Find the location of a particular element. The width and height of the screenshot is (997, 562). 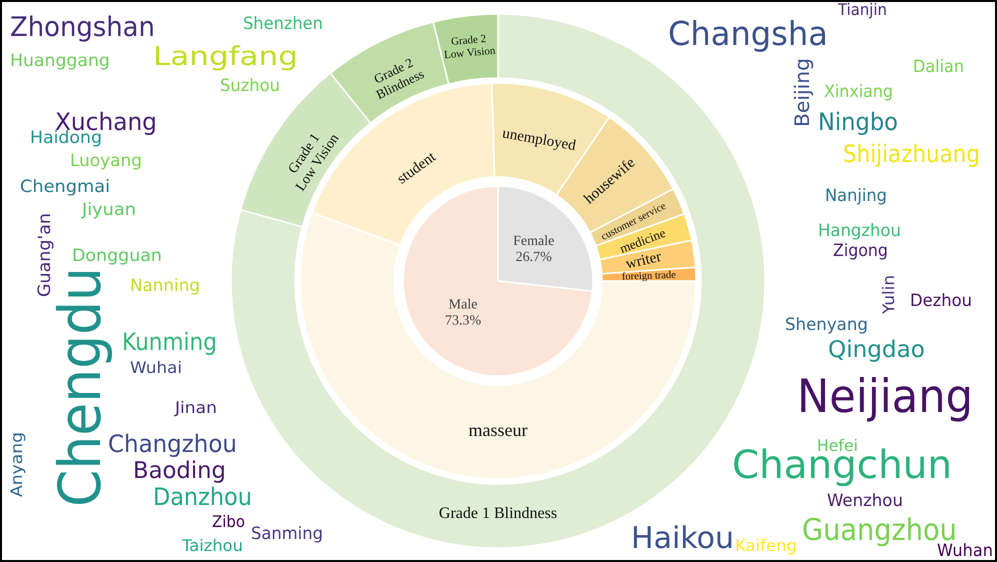

text: Beijing is located at coordinates (802, 92).